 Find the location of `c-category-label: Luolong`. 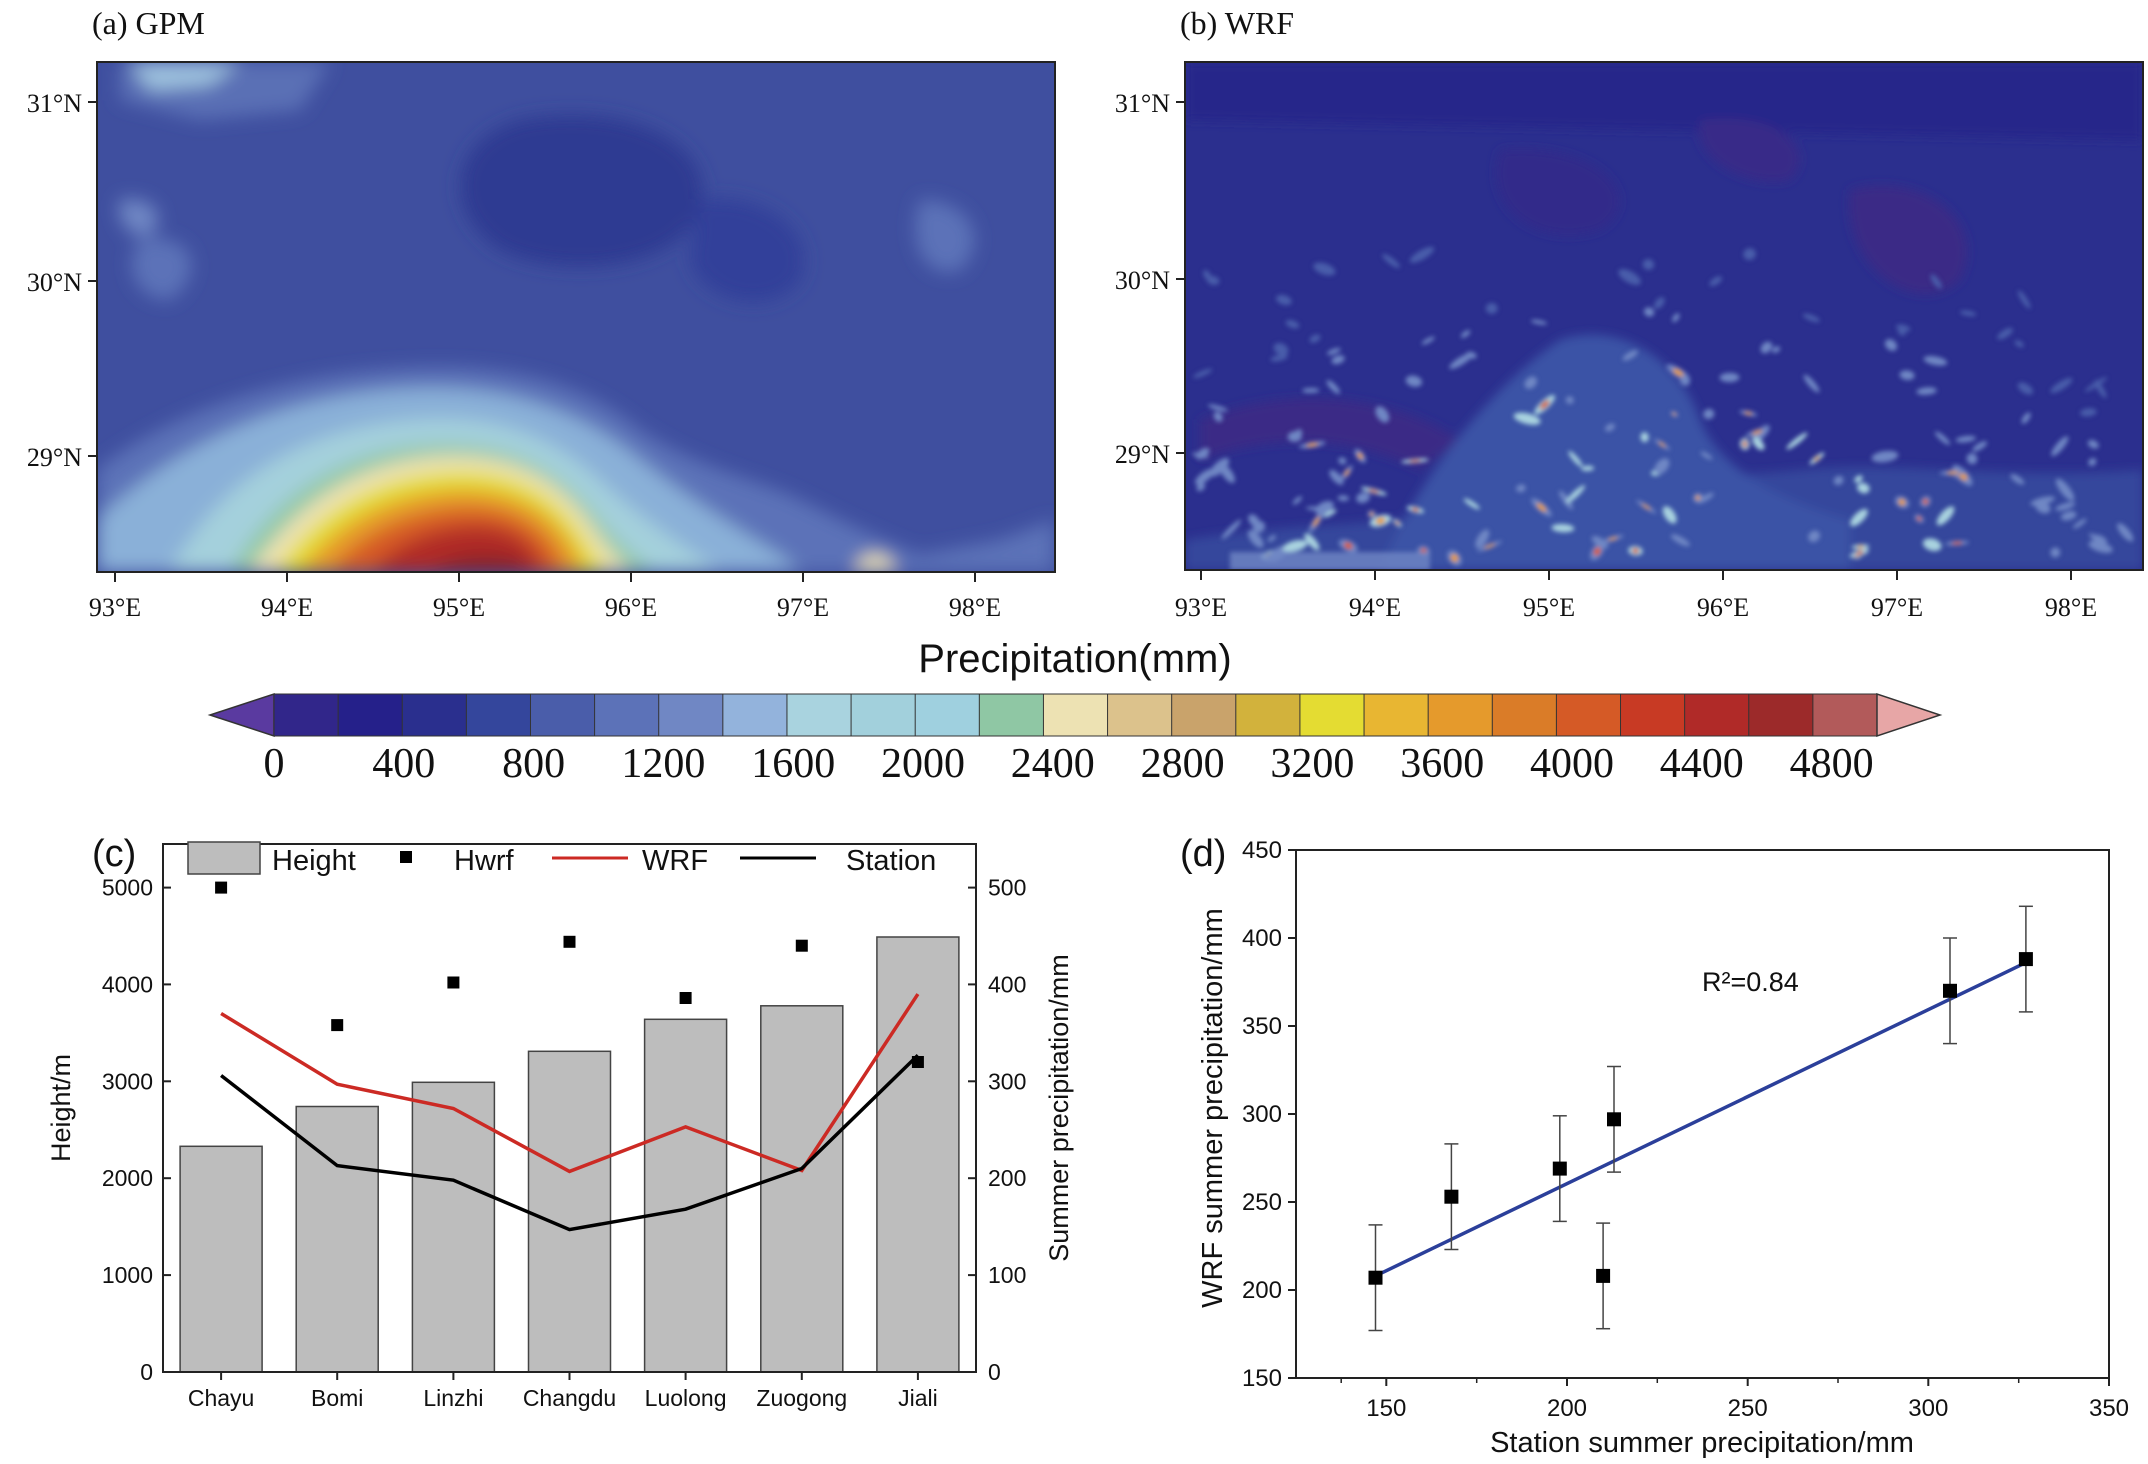

c-category-label: Luolong is located at coordinates (686, 1398).